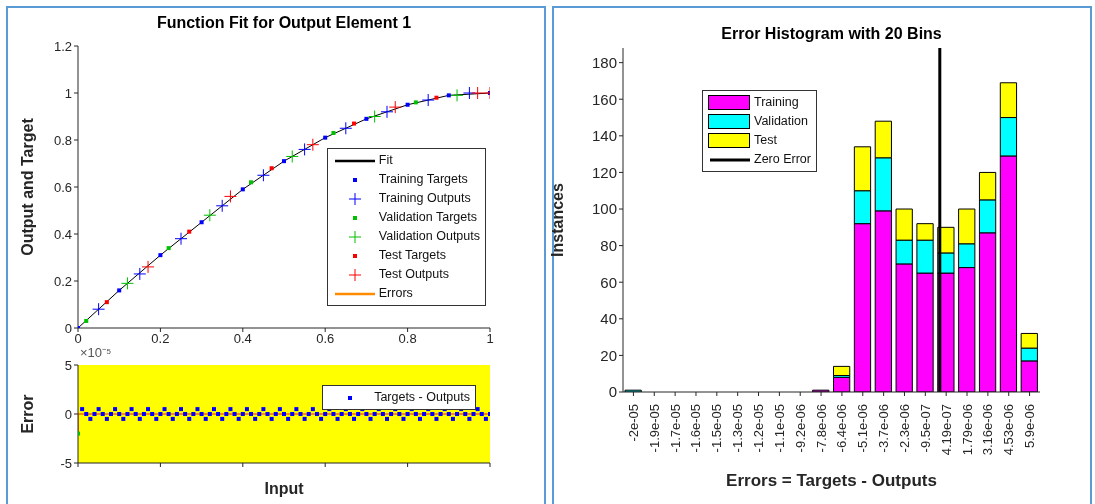 The height and width of the screenshot is (504, 1095). Describe the element at coordinates (967, 430) in the screenshot. I see `x-tick-label: 1.79e-06` at that location.